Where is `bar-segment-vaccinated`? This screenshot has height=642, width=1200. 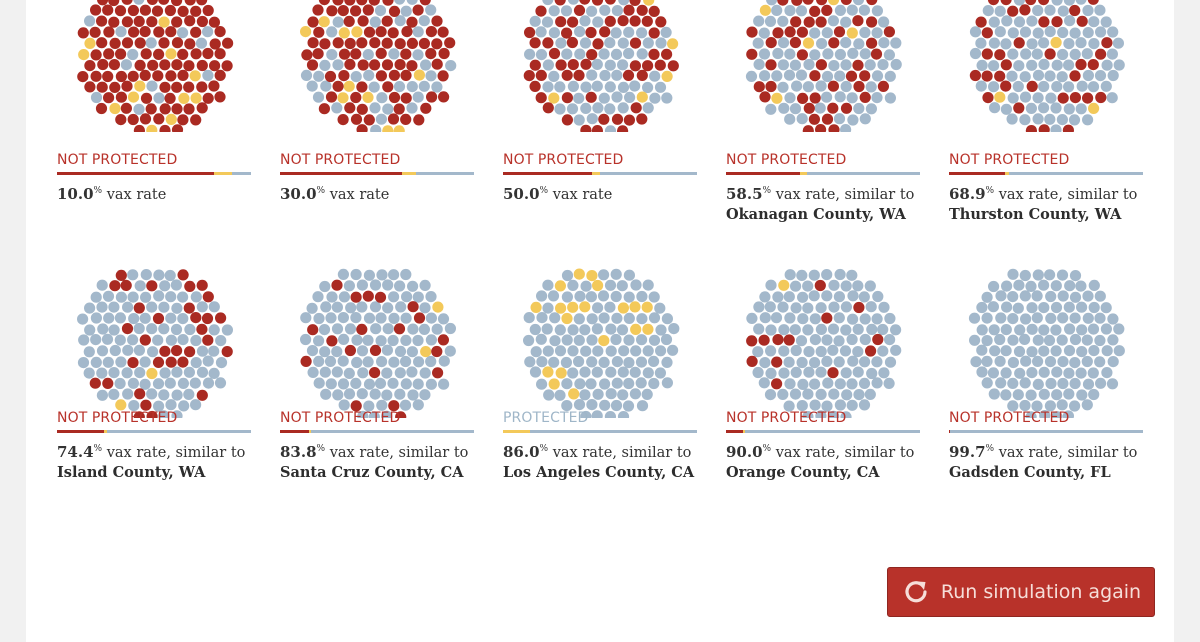
bar-segment-vaccinated is located at coordinates (613, 431).